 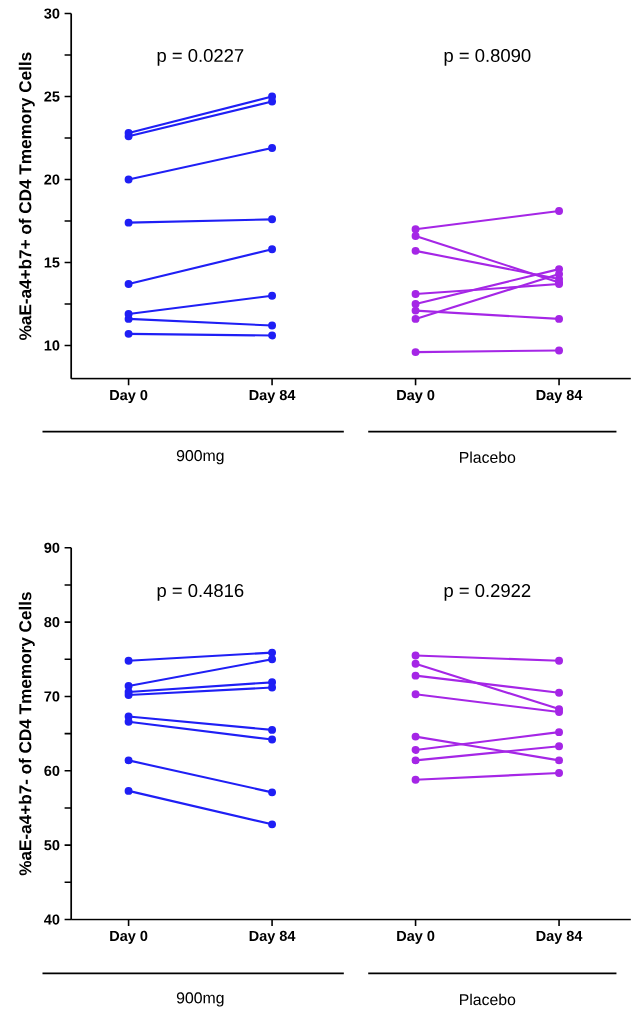 What do you see at coordinates (200, 592) in the screenshot?
I see `annotation: p = 0.4816` at bounding box center [200, 592].